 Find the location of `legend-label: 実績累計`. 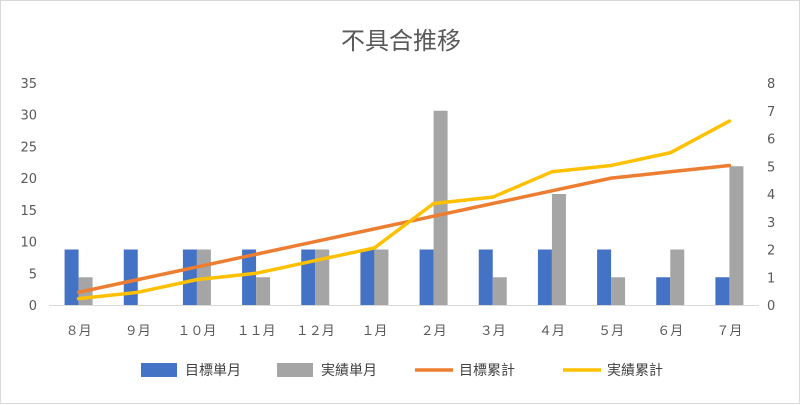

legend-label: 実績累計 is located at coordinates (635, 371).